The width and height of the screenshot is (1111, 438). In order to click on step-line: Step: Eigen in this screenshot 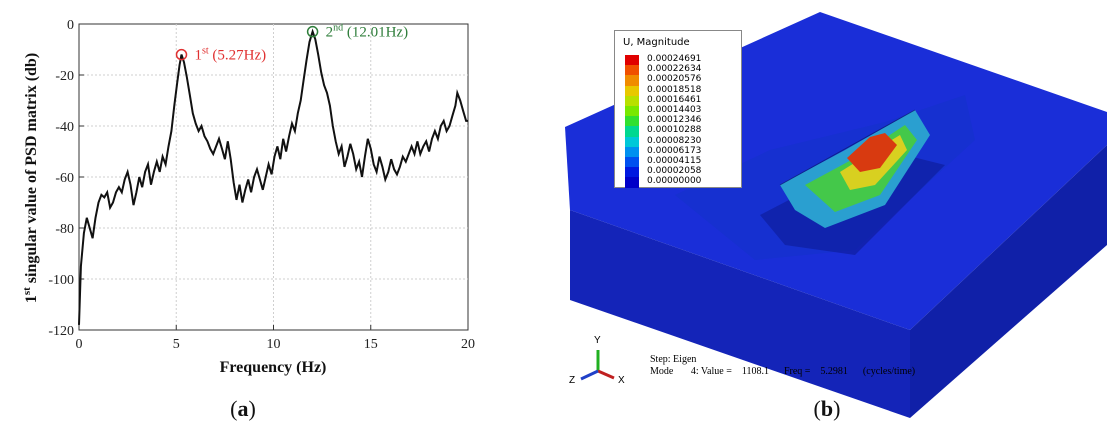, I will do `click(673, 359)`.